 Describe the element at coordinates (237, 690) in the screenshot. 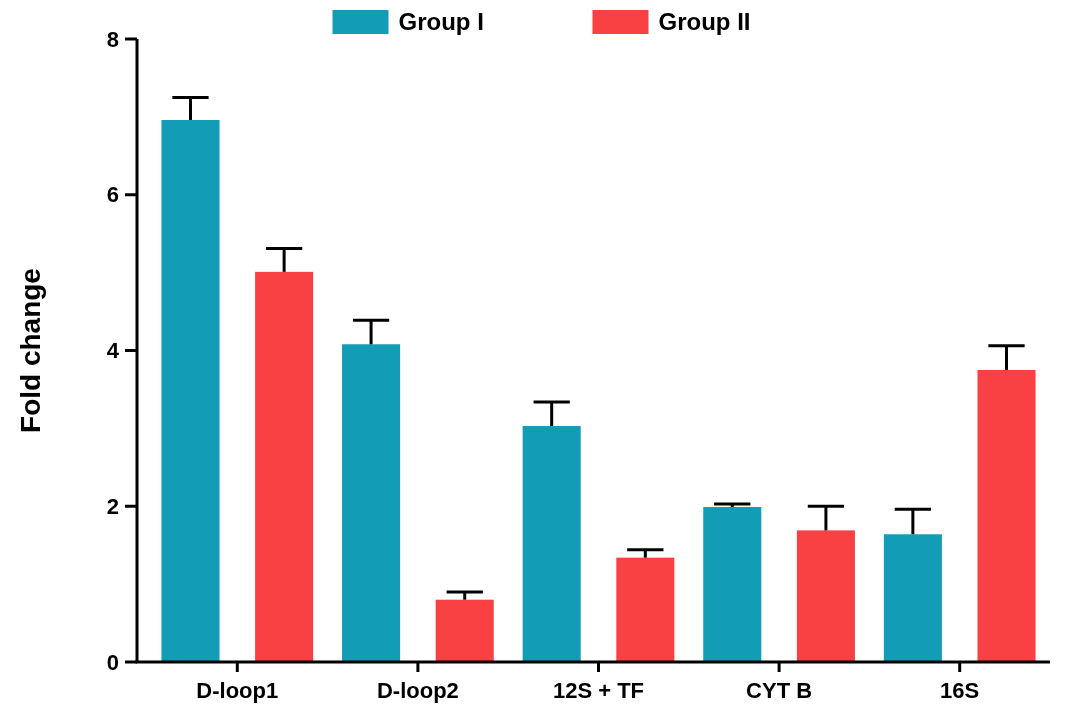

I see `x-tick-label: D-loop1` at that location.